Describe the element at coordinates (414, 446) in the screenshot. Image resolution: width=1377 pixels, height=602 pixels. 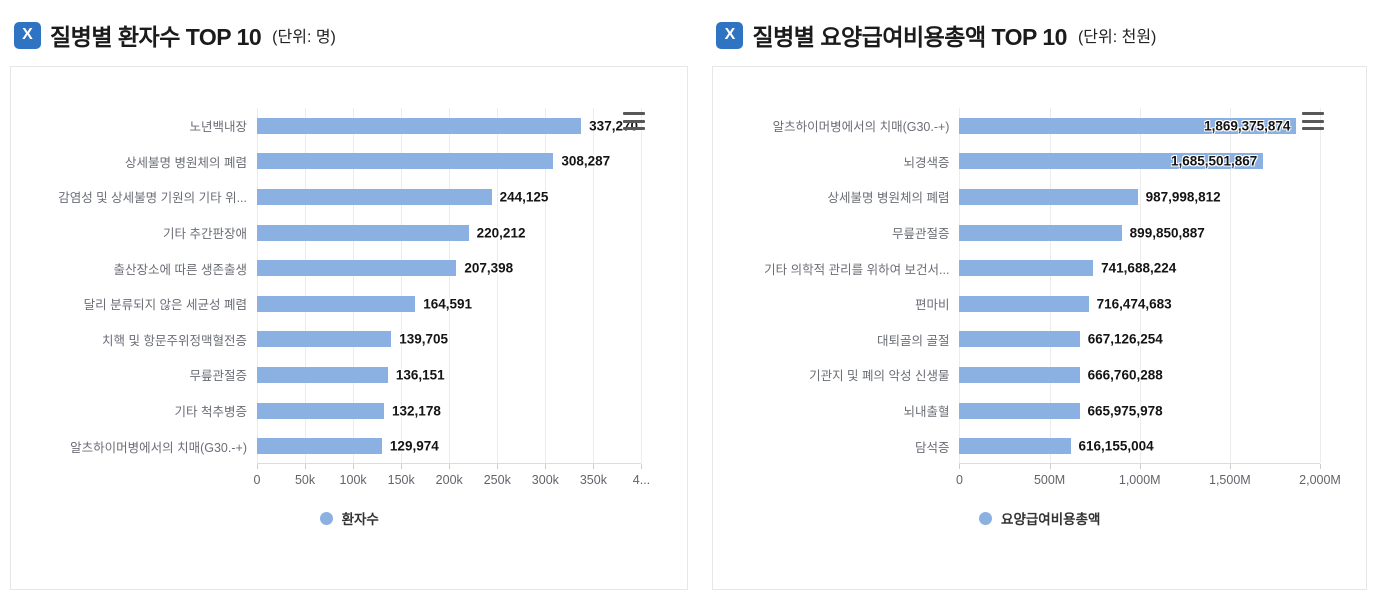
I see `value-label: 129,974` at that location.